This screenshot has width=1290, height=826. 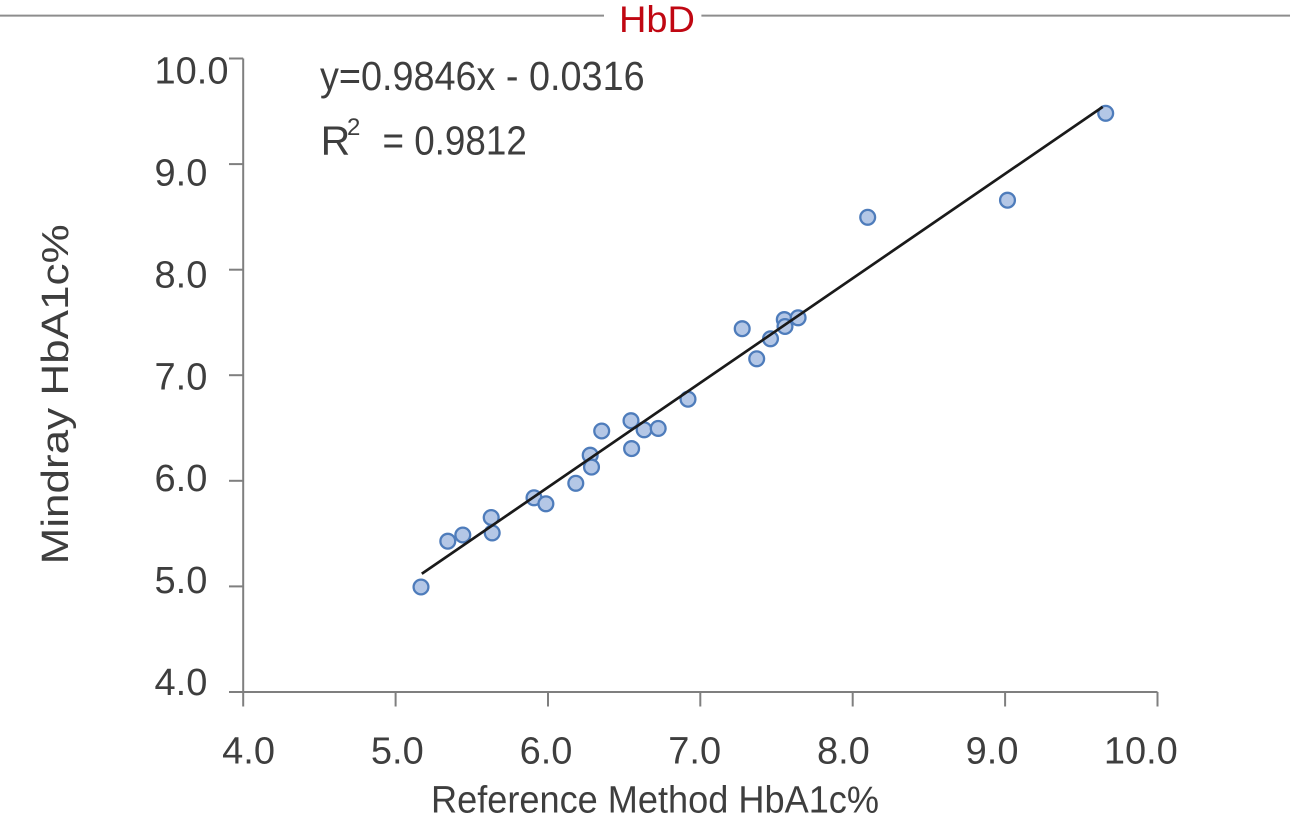 I want to click on svg-text: Reference Method HbA1c%, so click(x=655, y=800).